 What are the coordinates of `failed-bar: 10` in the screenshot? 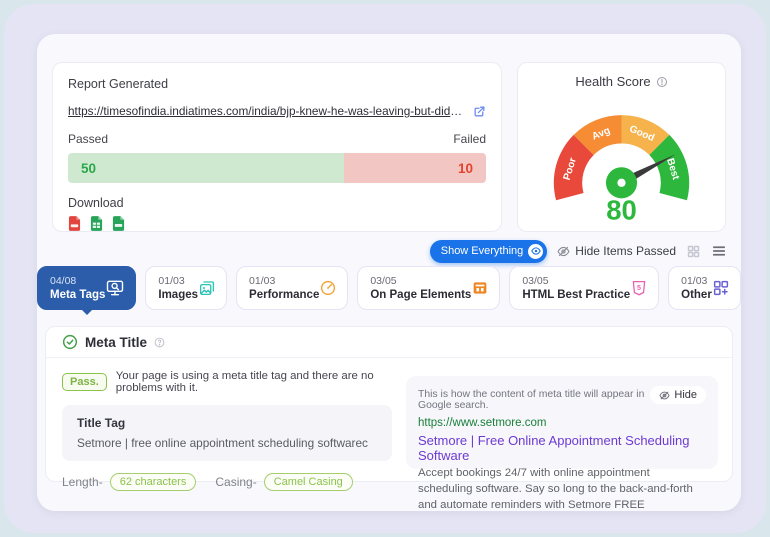 It's located at (414, 168).